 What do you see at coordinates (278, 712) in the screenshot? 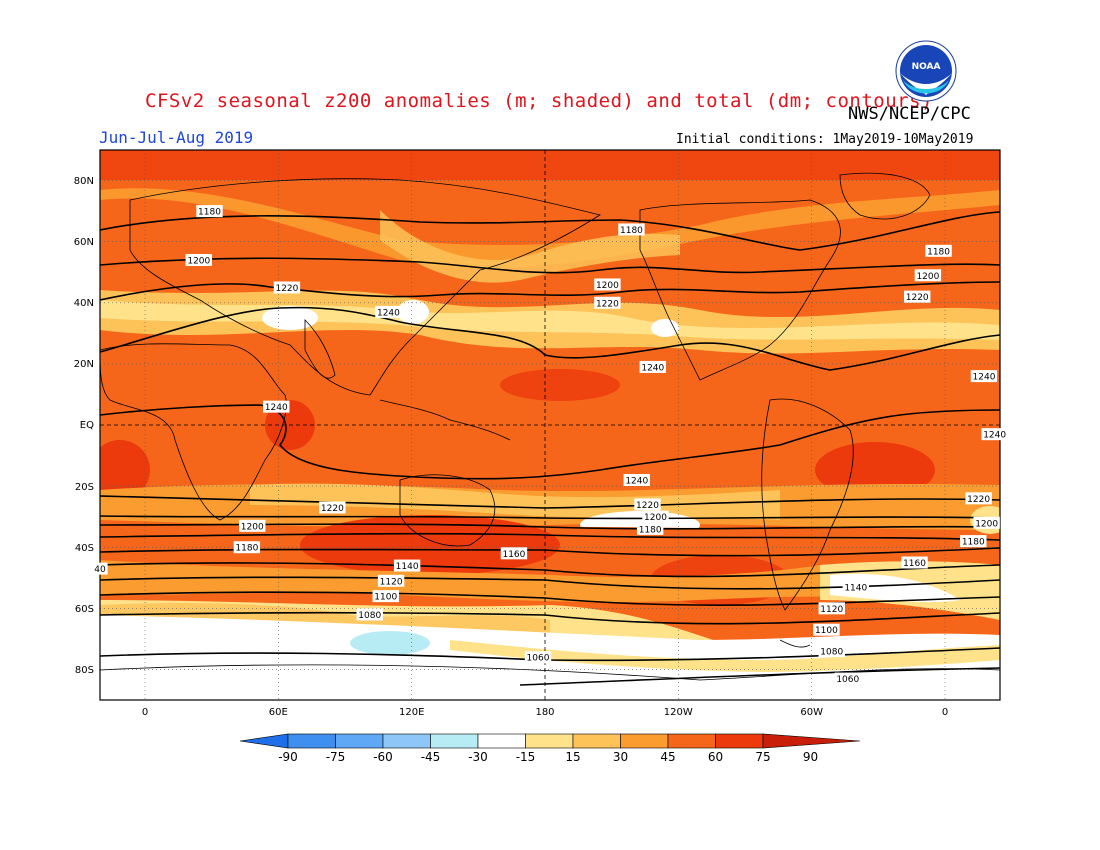
I see `lon-tick-label: 60E` at bounding box center [278, 712].